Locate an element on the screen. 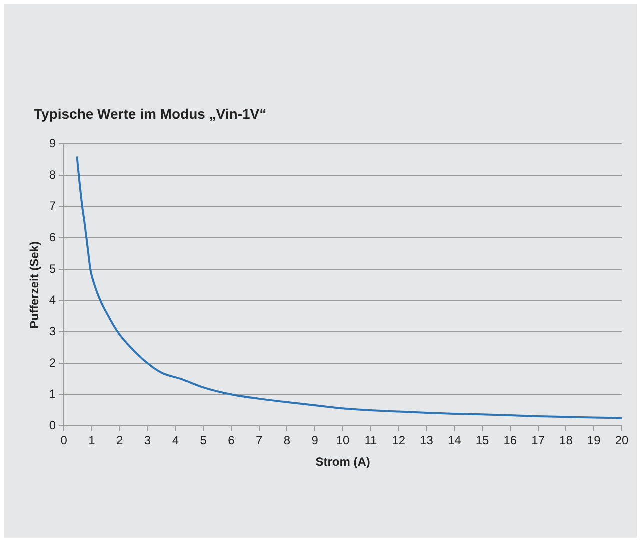 The height and width of the screenshot is (542, 641). y-tick-label: 8 is located at coordinates (52, 175).